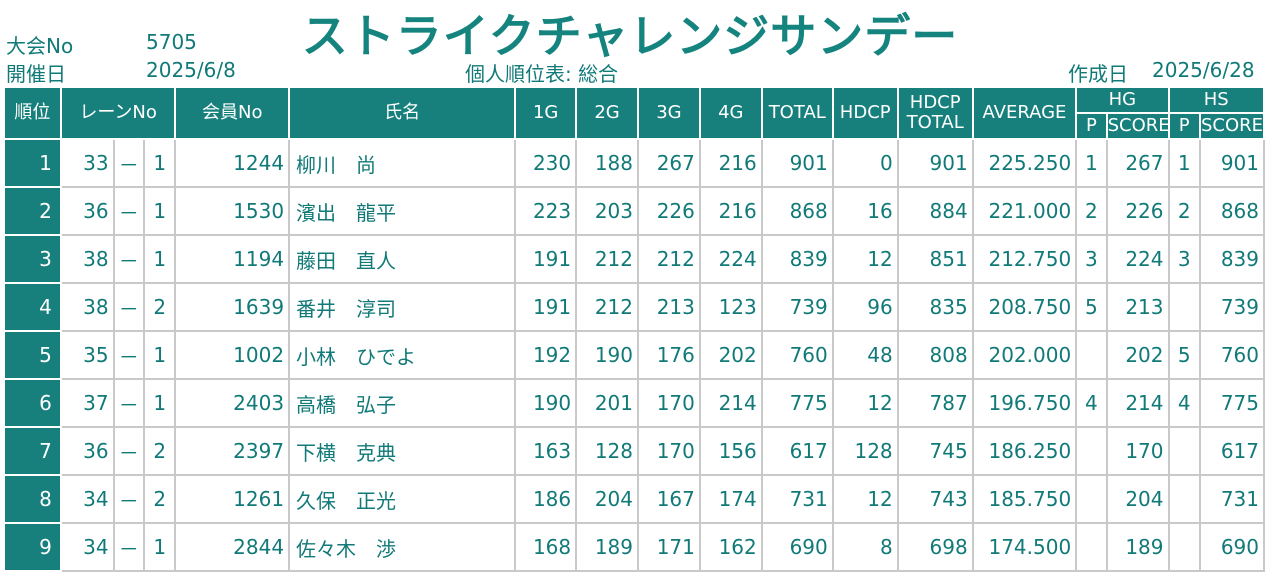  Describe the element at coordinates (32, 499) in the screenshot. I see `rank-cell: 8` at that location.